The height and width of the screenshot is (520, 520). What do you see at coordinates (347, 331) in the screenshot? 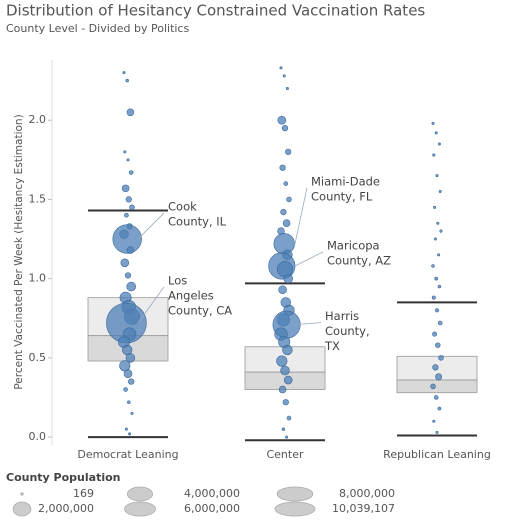
I see `annotation-text: County,` at bounding box center [347, 331].